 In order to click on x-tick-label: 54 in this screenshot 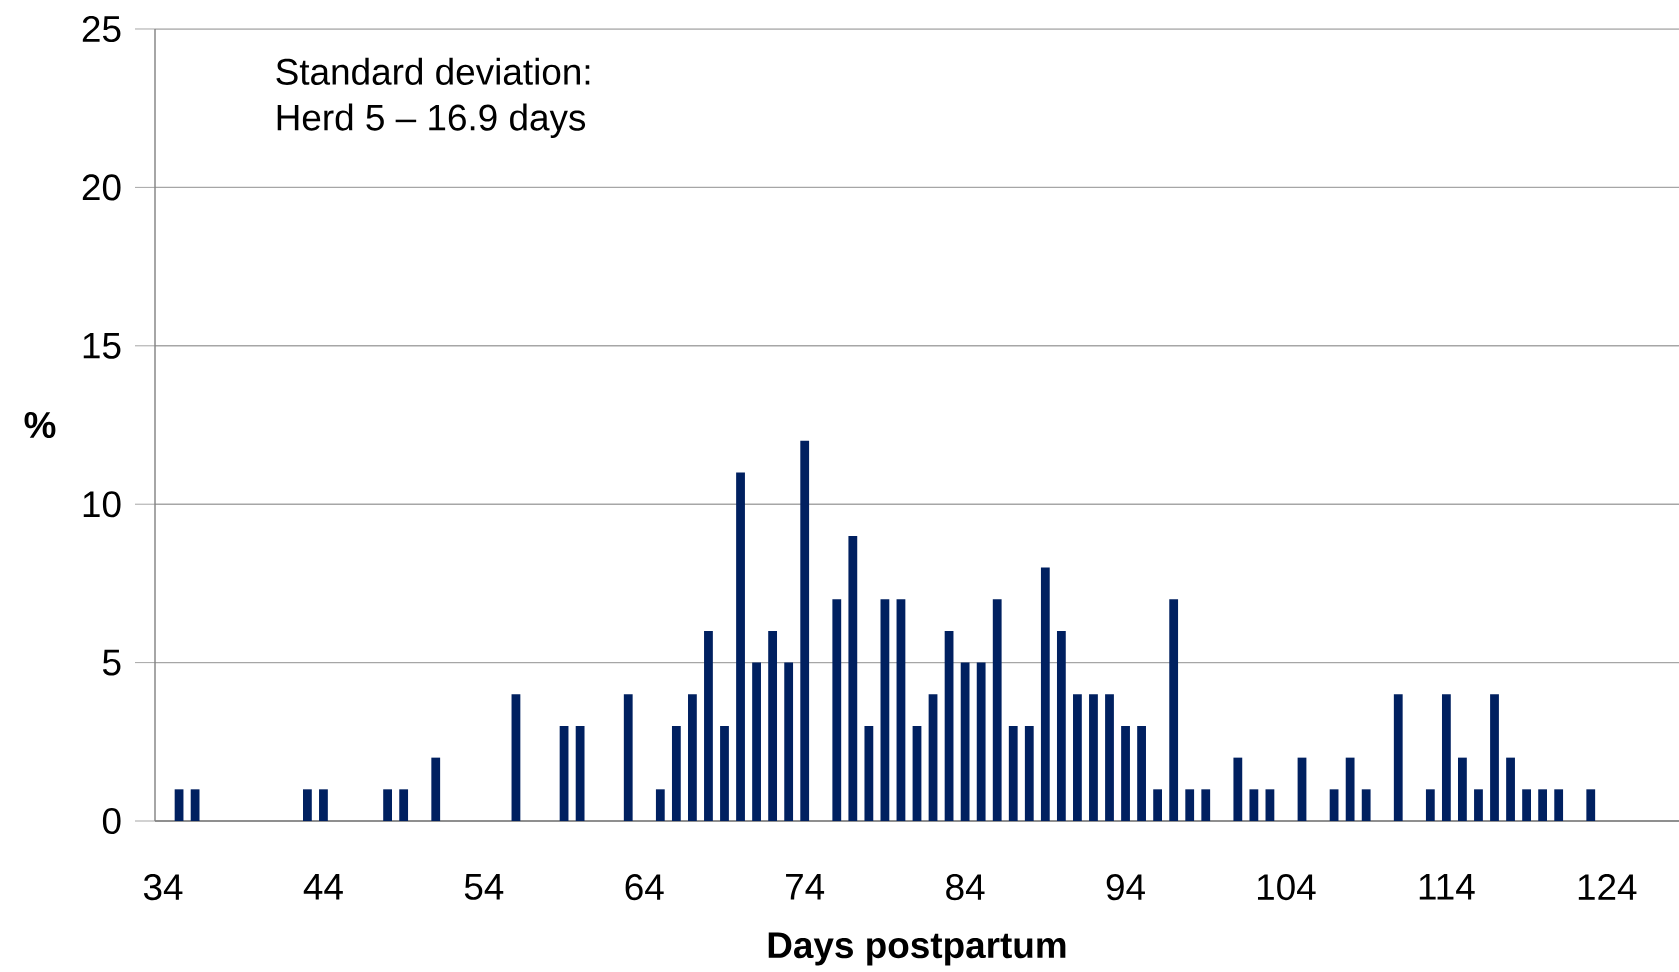, I will do `click(484, 887)`.